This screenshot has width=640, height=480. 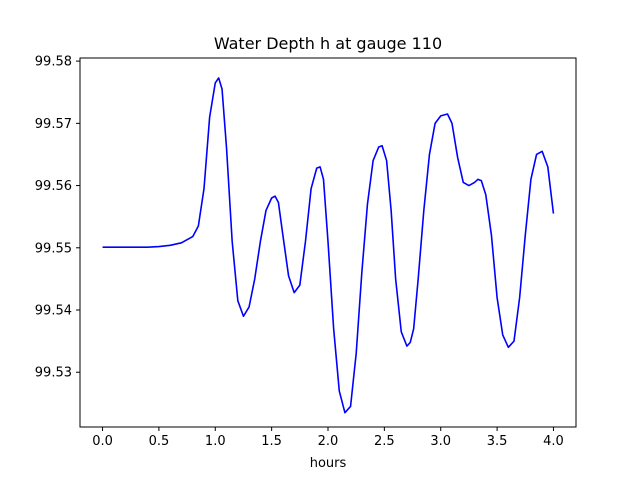 What do you see at coordinates (57, 218) in the screenshot?
I see `y-axis: 99.53 99.54 99.55 99.56 99.57 99.58` at bounding box center [57, 218].